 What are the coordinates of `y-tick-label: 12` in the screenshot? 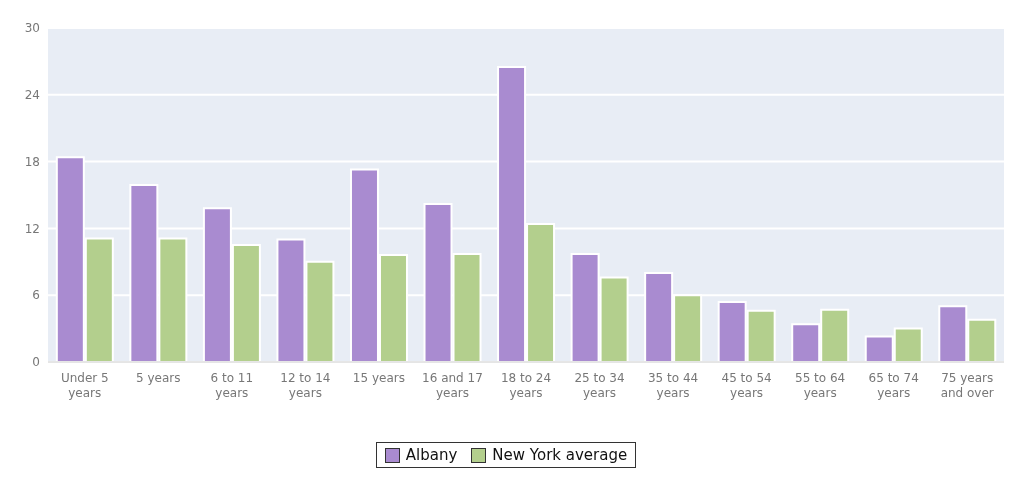 It's located at (32, 228).